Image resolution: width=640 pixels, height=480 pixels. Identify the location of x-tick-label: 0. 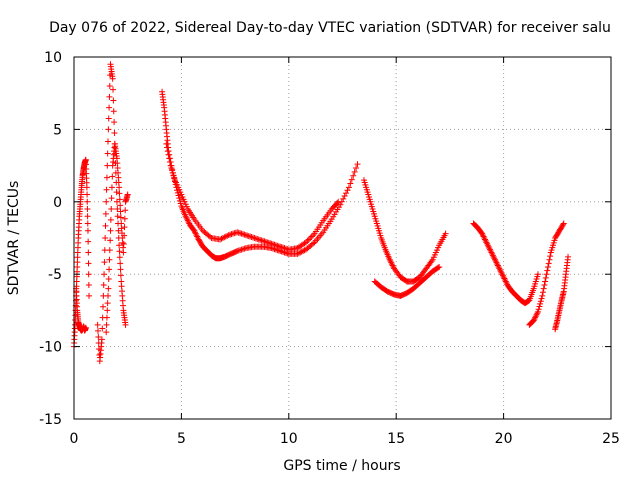
(74, 439).